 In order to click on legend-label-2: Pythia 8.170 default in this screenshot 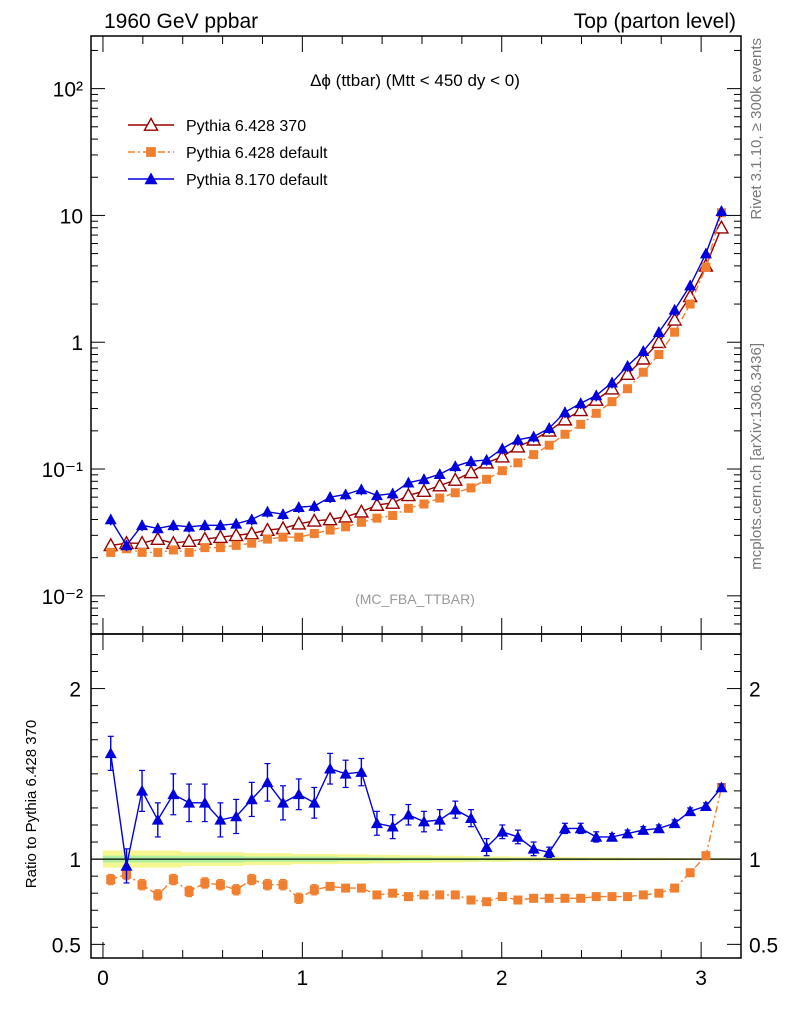, I will do `click(257, 180)`.